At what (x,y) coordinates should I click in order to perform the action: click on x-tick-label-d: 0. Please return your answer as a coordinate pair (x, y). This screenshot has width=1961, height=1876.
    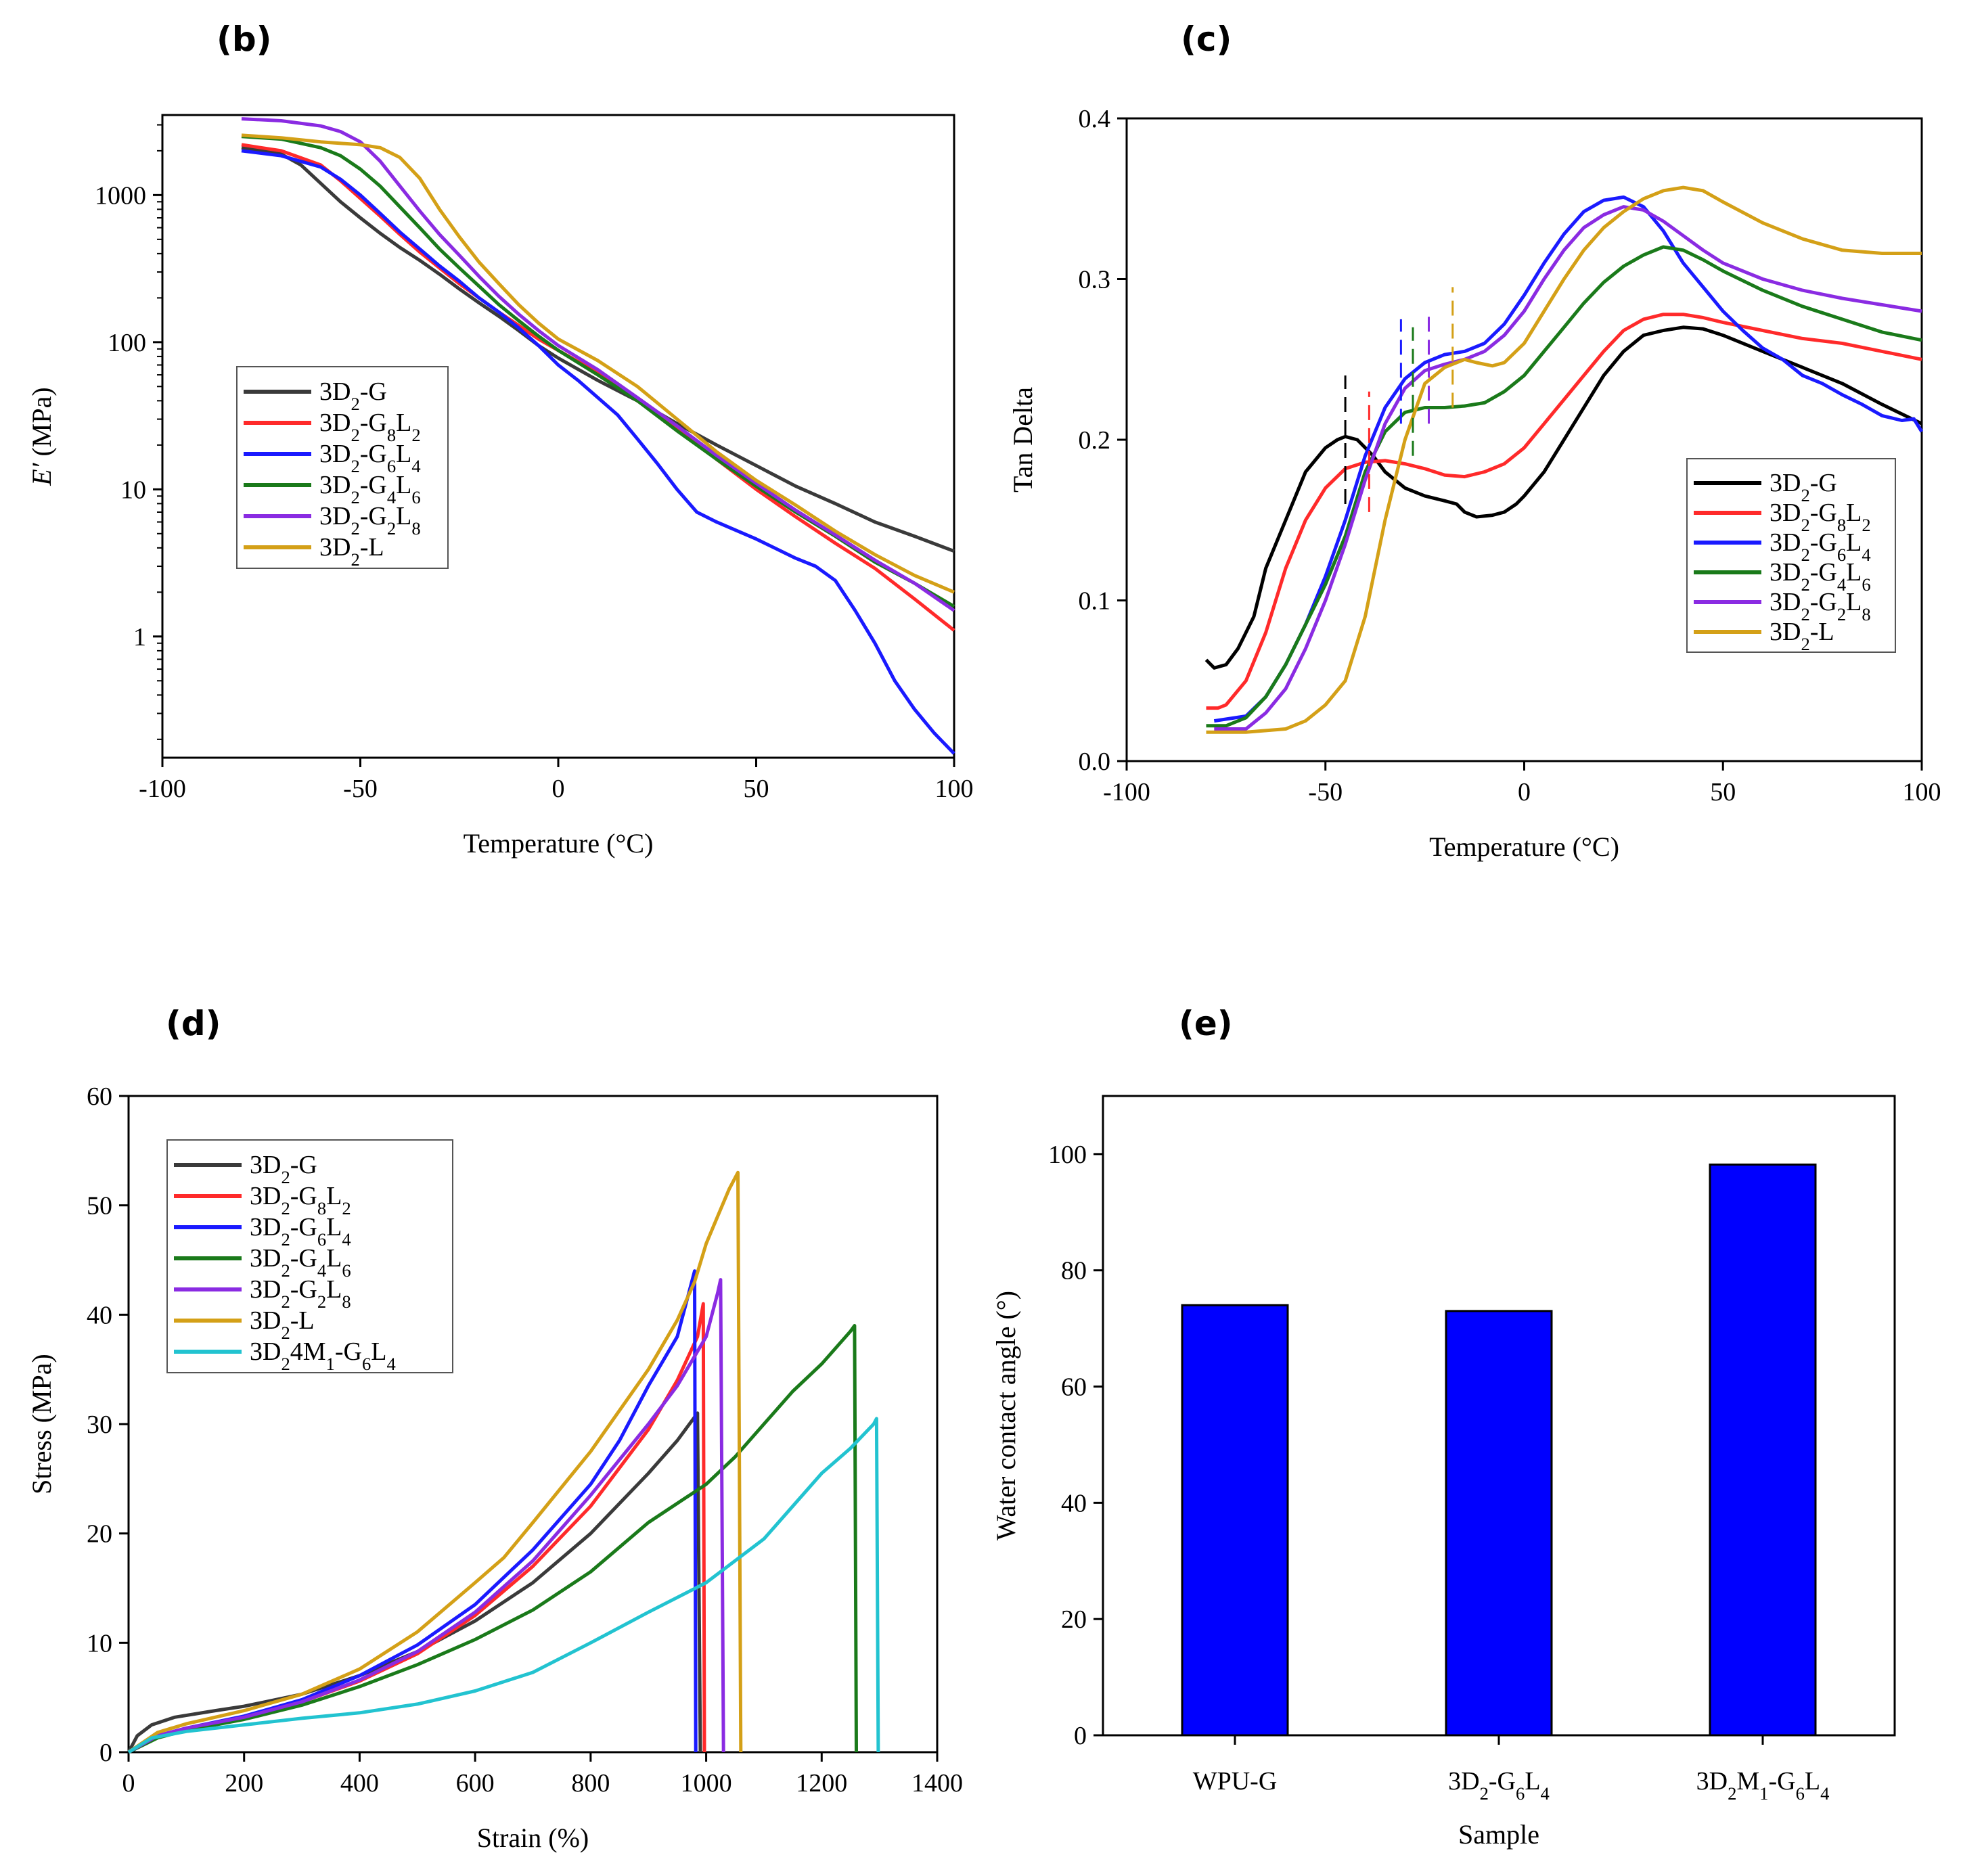
    Looking at the image, I should click on (128, 1784).